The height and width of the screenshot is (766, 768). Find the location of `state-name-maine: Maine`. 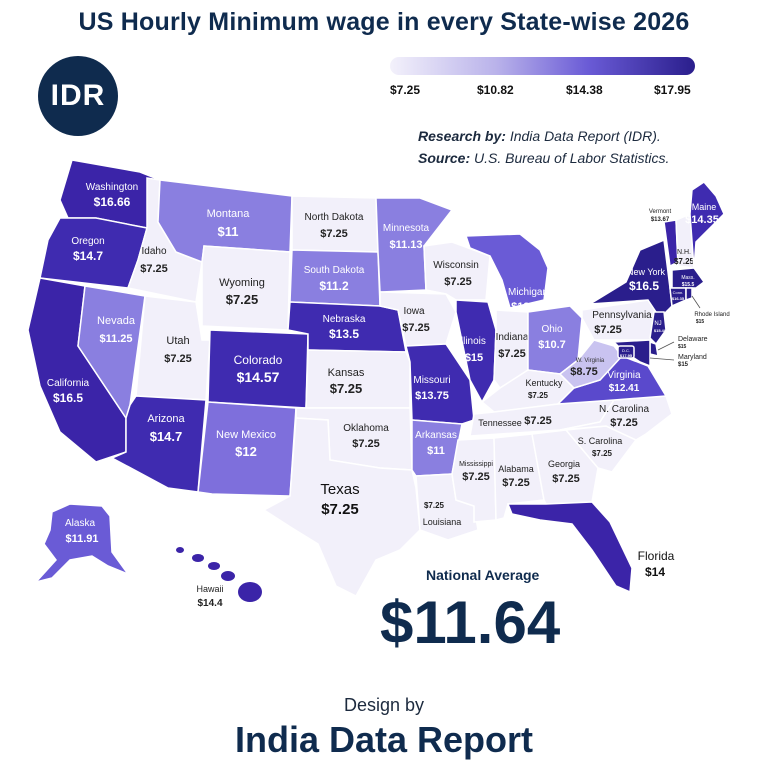

state-name-maine: Maine is located at coordinates (704, 207).